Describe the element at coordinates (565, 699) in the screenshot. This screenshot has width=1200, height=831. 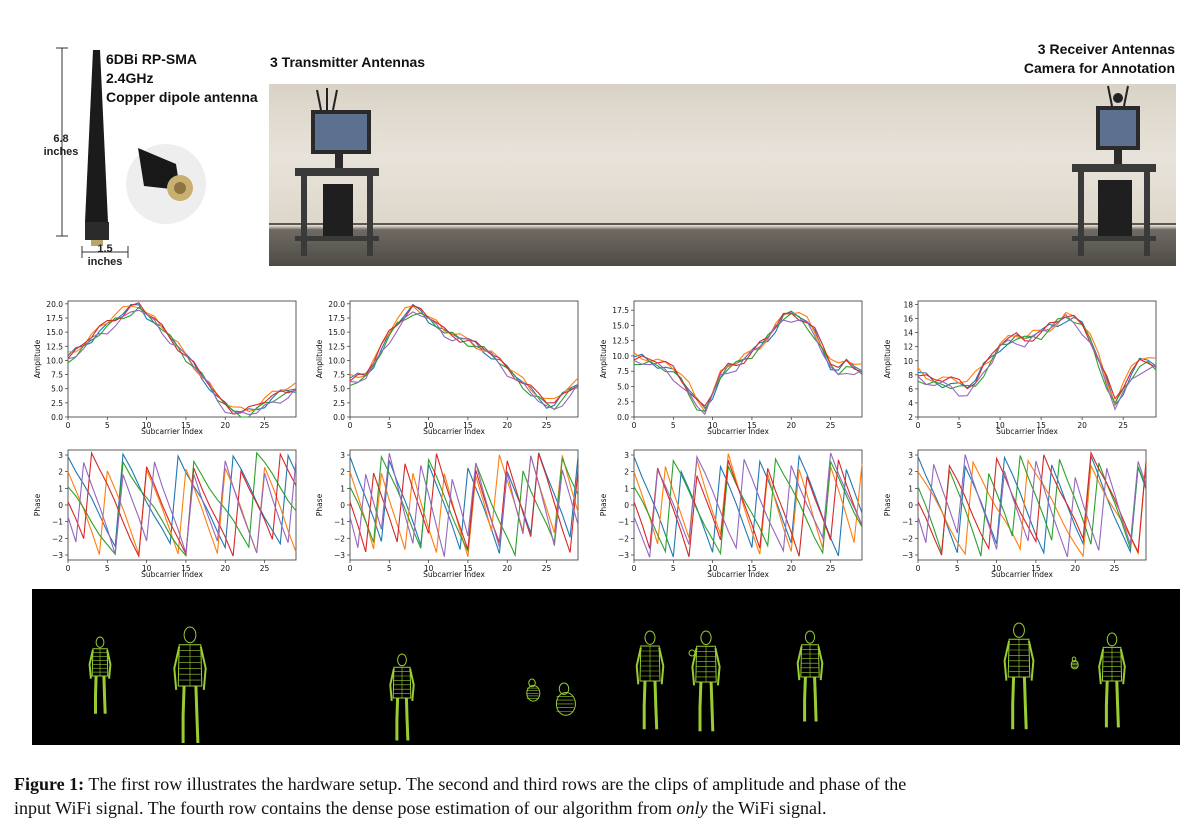
I see `pose-figure-crouching` at that location.